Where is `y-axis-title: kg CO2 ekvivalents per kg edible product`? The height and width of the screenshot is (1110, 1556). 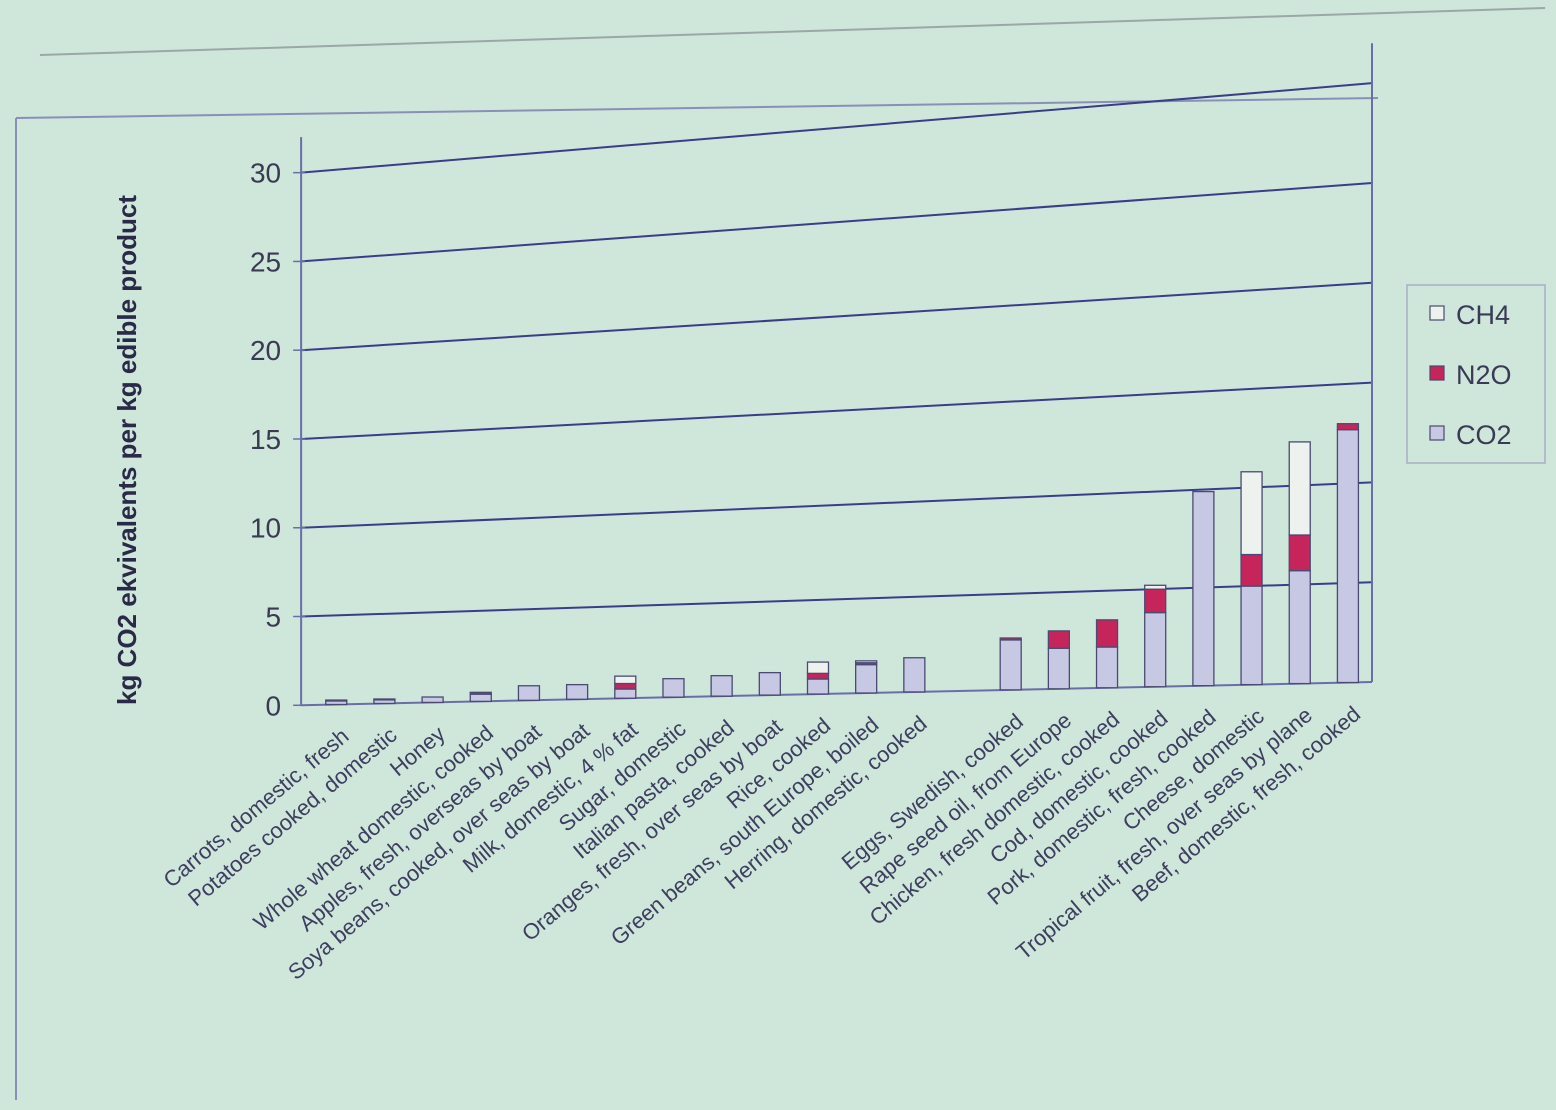
y-axis-title: kg CO2 ekvivalents per kg edible product is located at coordinates (127, 450).